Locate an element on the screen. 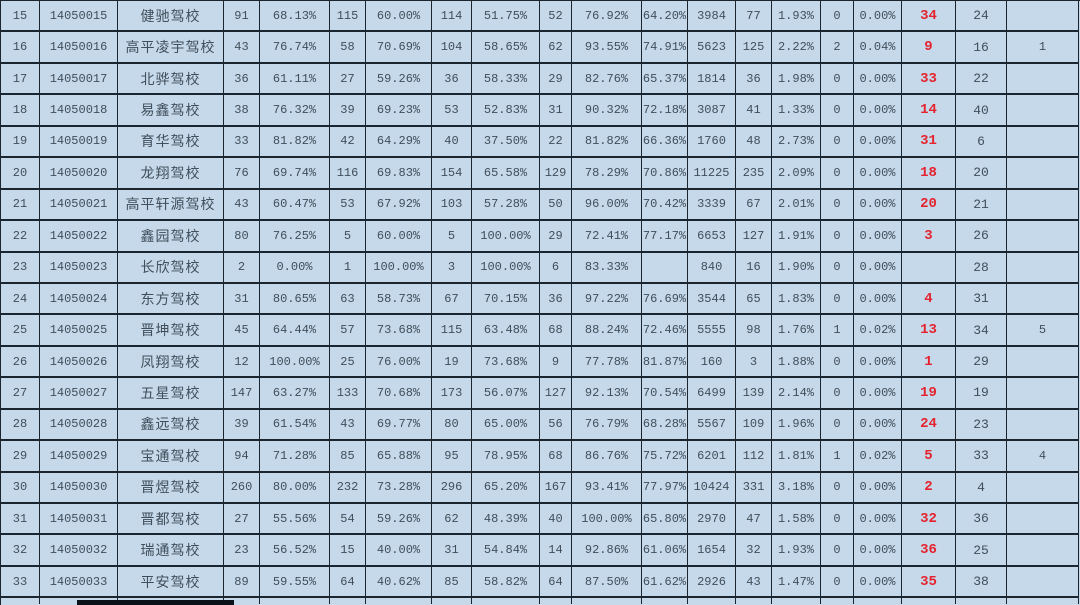 Image resolution: width=1080 pixels, height=605 pixels. cell-seq: 32 is located at coordinates (20, 551).